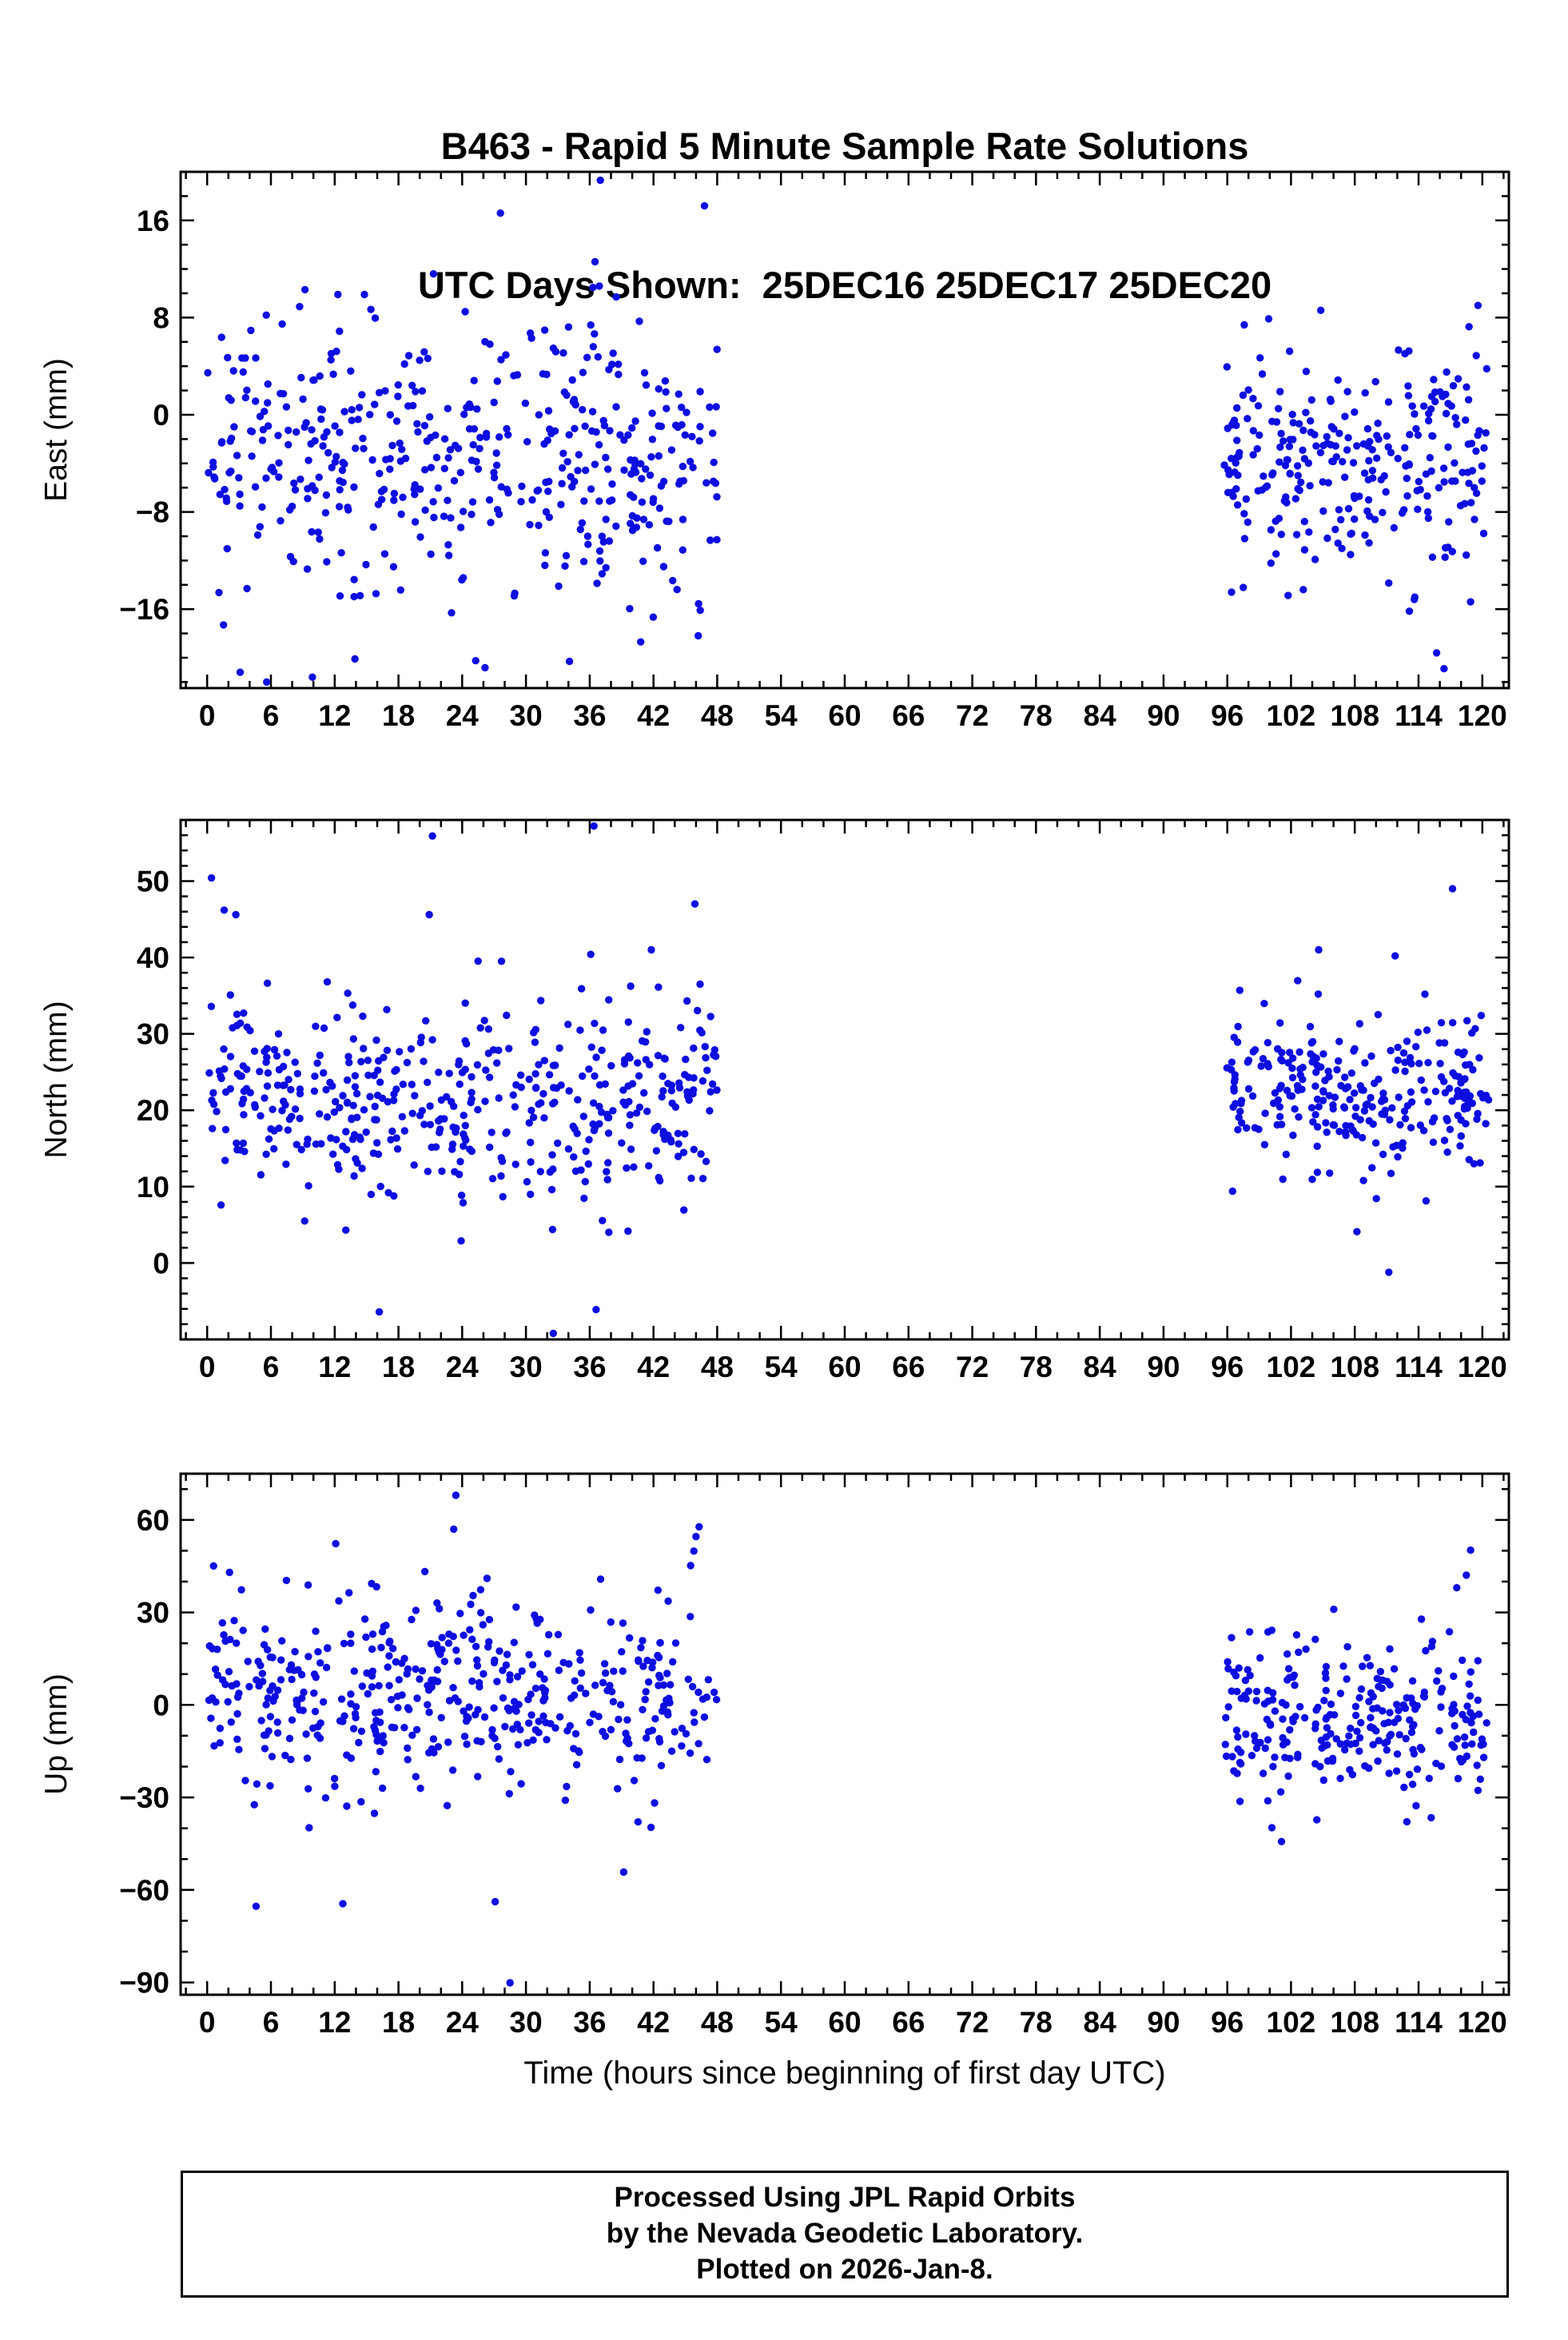 This screenshot has width=1568, height=2340. What do you see at coordinates (153, 1187) in the screenshot?
I see `y-tick-label: 10` at bounding box center [153, 1187].